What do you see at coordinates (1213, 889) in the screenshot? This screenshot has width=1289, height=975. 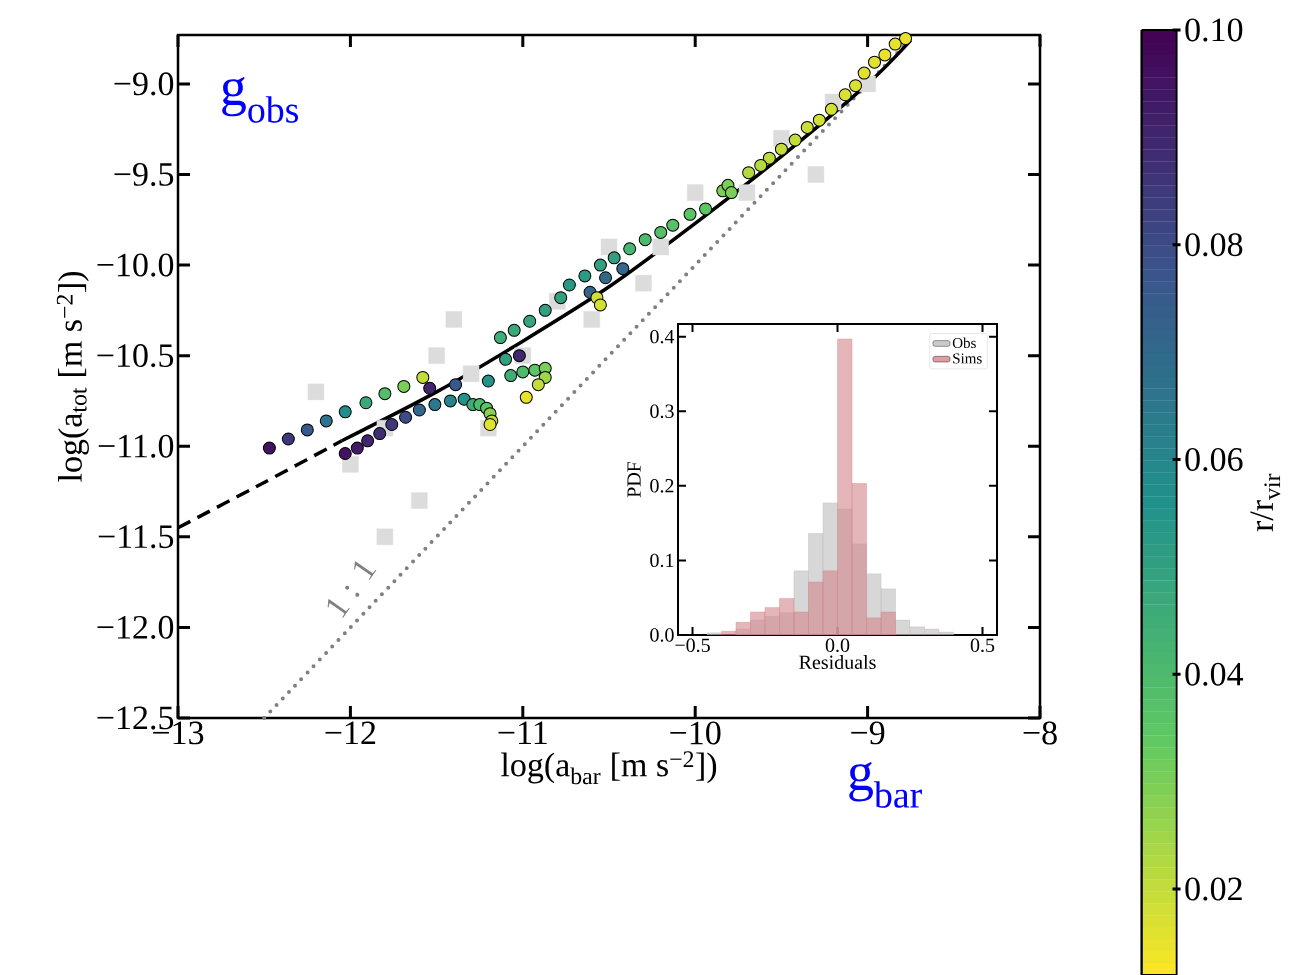 I see `color-bar-label: 0.02` at bounding box center [1213, 889].